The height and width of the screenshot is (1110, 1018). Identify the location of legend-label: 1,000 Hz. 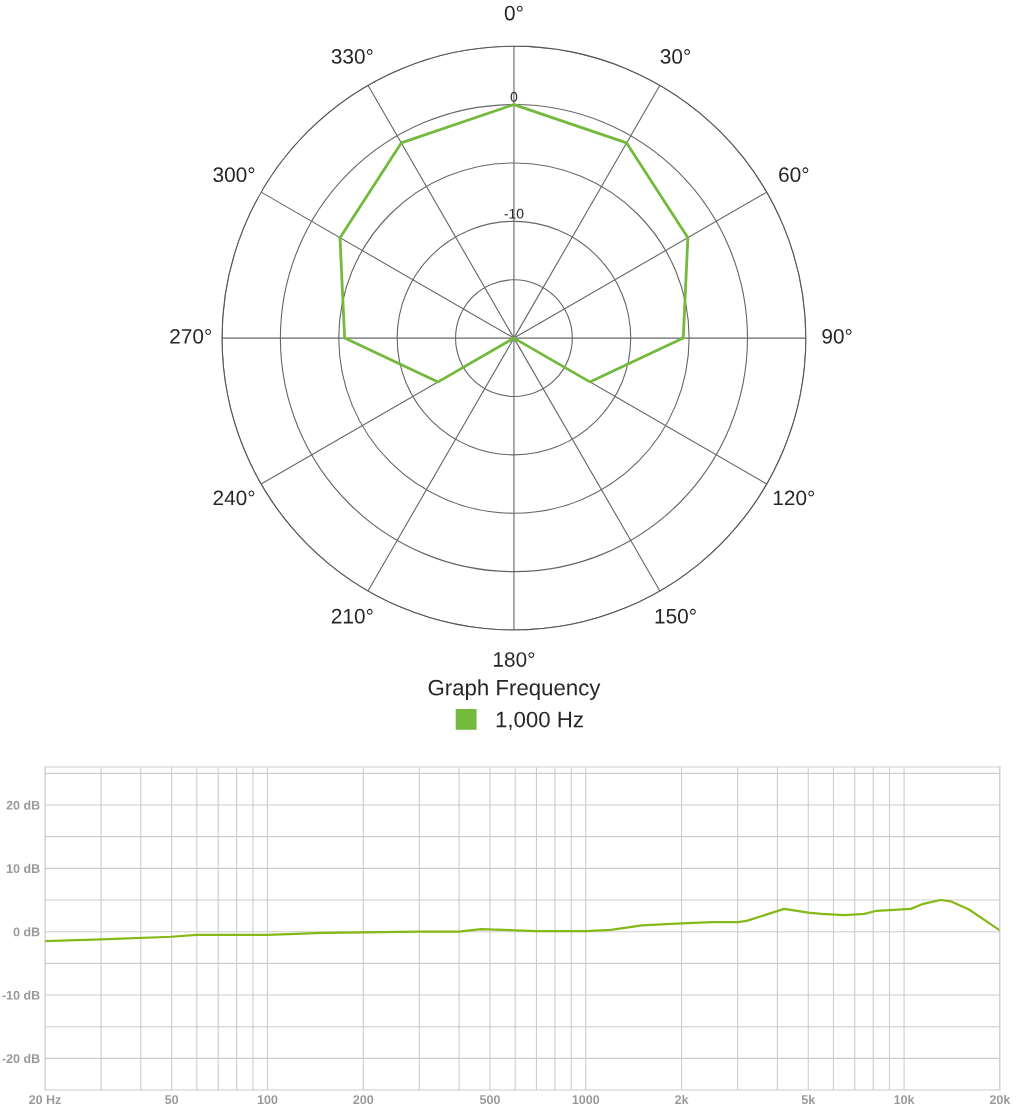
(539, 720).